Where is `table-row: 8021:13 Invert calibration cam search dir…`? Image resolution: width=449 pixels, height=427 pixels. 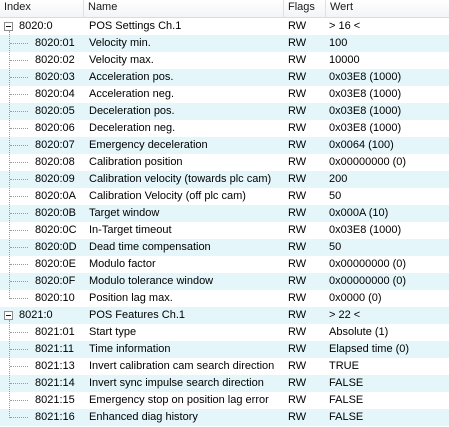 table-row: 8021:13 Invert calibration cam search dir… is located at coordinates (224, 366).